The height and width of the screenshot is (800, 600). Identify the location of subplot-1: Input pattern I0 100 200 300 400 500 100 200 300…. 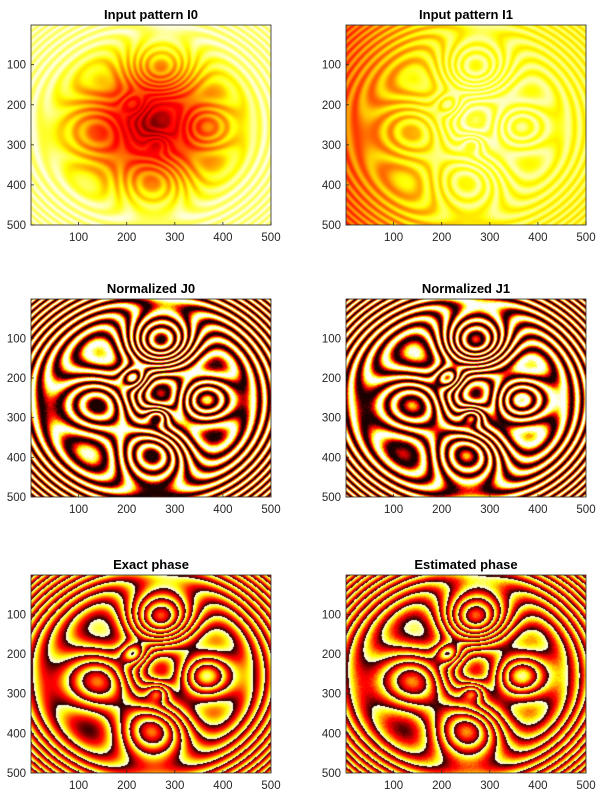
(144, 125).